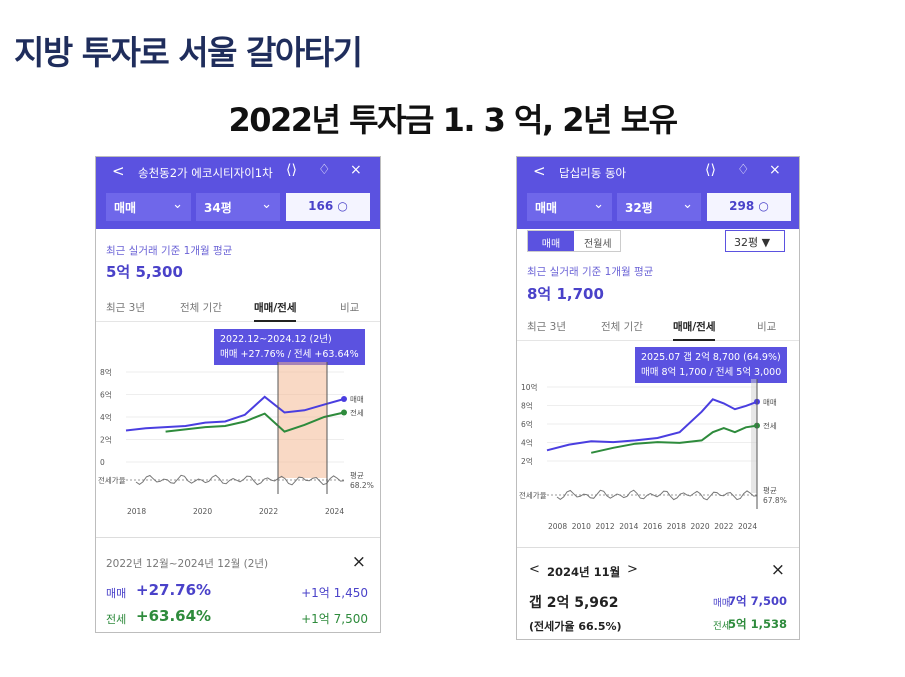 The height and width of the screenshot is (677, 905). What do you see at coordinates (202, 511) in the screenshot?
I see `x-tick-label: 2020` at bounding box center [202, 511].